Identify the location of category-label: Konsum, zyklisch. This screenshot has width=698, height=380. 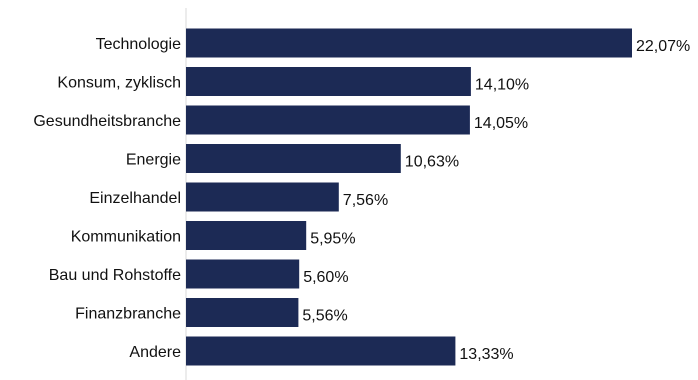
(119, 83).